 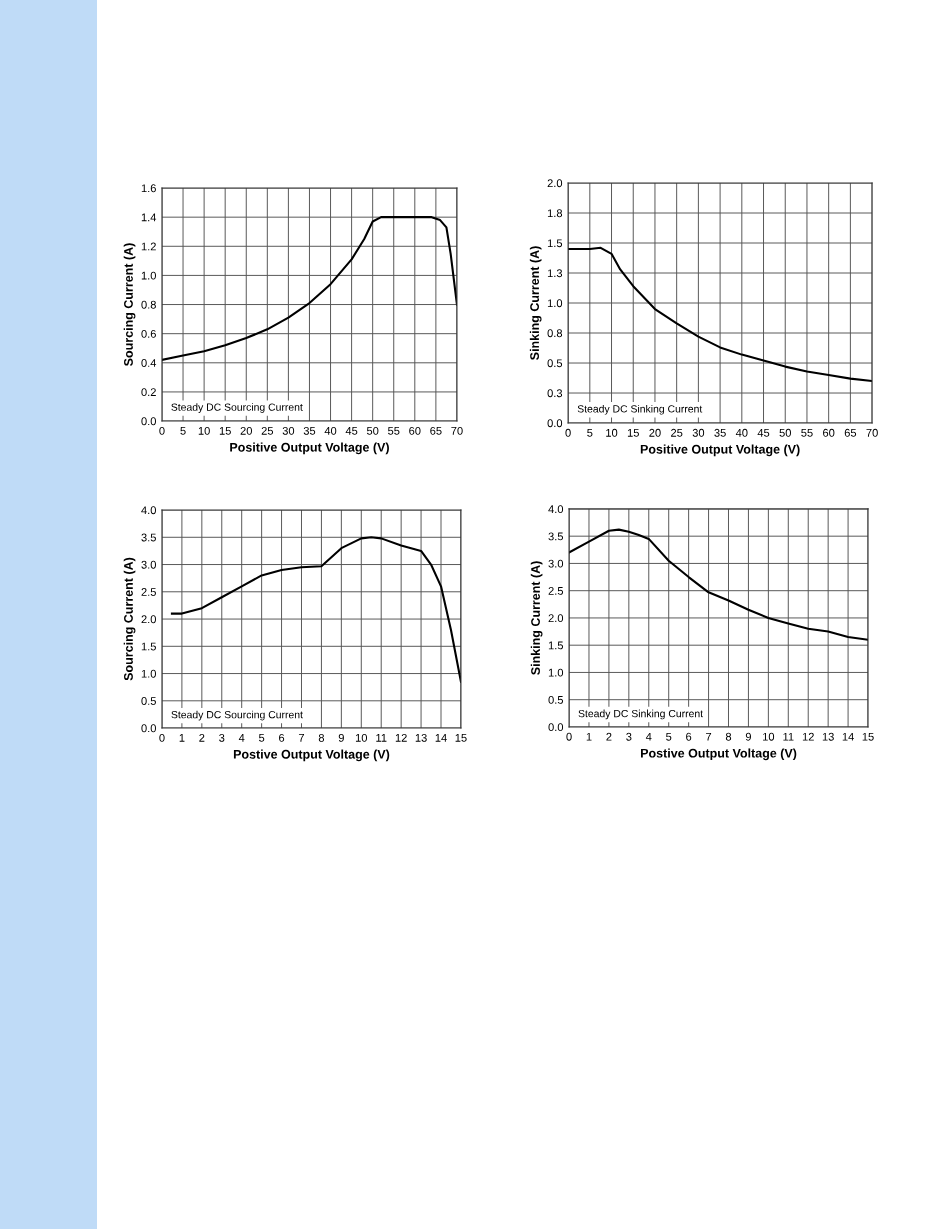 What do you see at coordinates (698, 432) in the screenshot?
I see `x-tick-label: 30` at bounding box center [698, 432].